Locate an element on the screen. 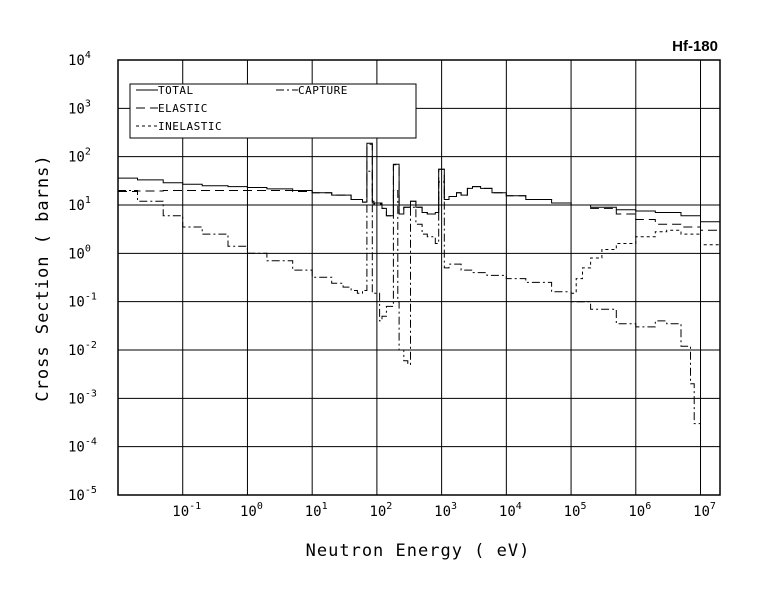  legend-label-elastic: ELASTIC is located at coordinates (183, 108).